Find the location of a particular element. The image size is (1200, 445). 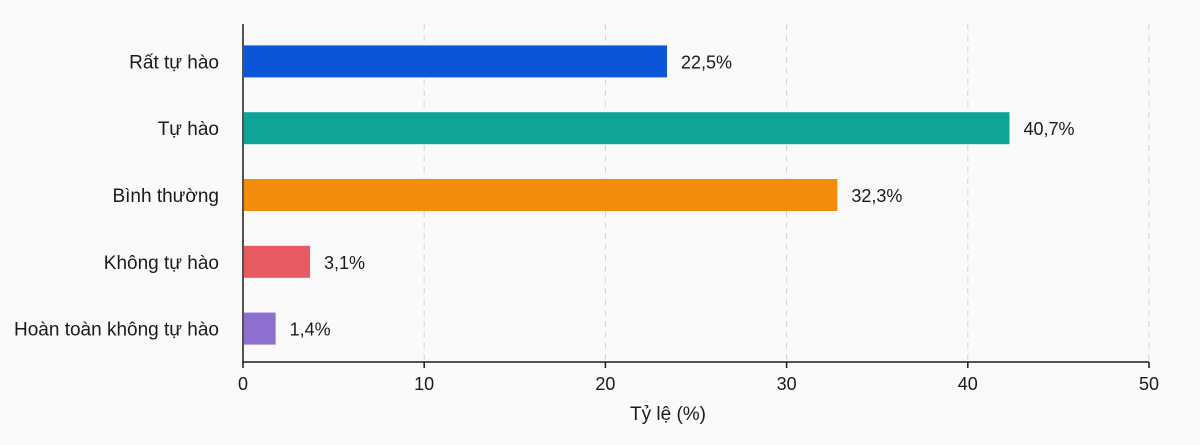

x-tick-label: 10 is located at coordinates (424, 384).